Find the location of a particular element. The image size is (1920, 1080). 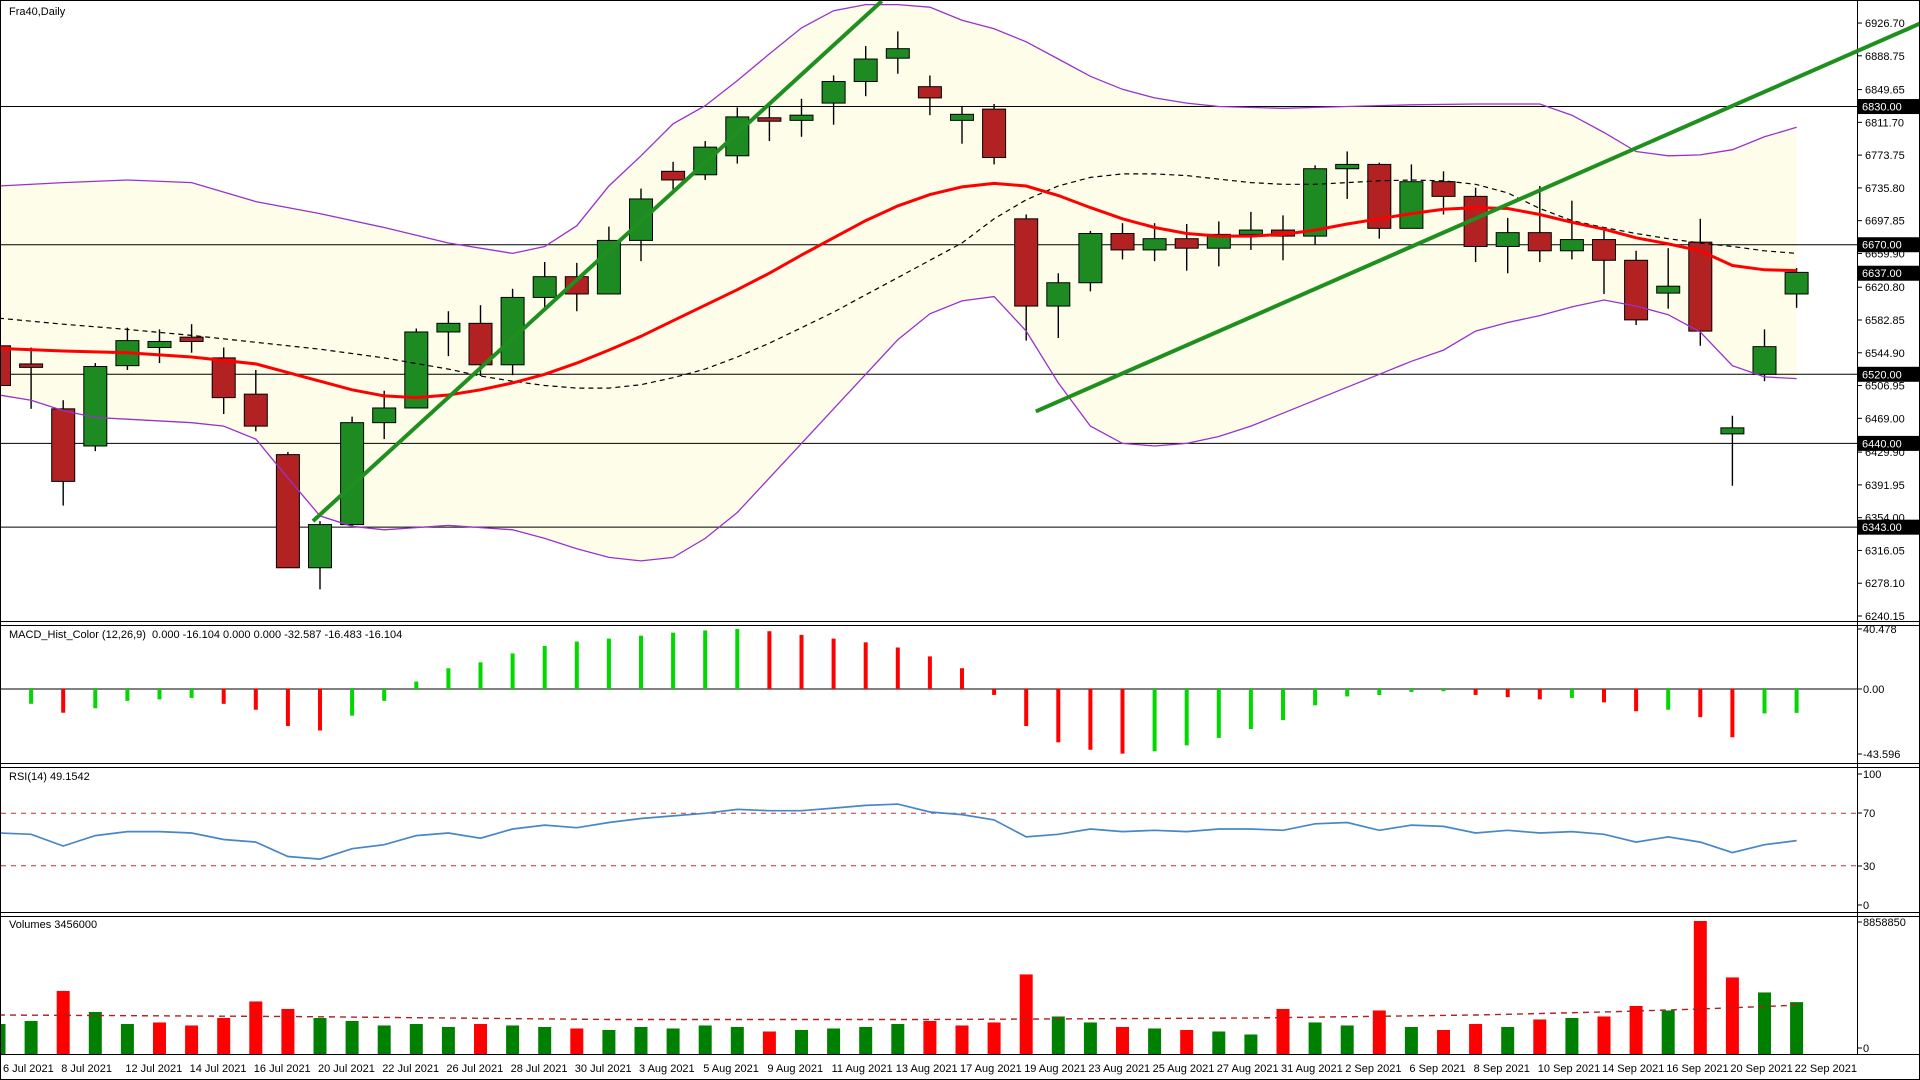

price-axis-tick-label: 6697.85 is located at coordinates (1885, 222).